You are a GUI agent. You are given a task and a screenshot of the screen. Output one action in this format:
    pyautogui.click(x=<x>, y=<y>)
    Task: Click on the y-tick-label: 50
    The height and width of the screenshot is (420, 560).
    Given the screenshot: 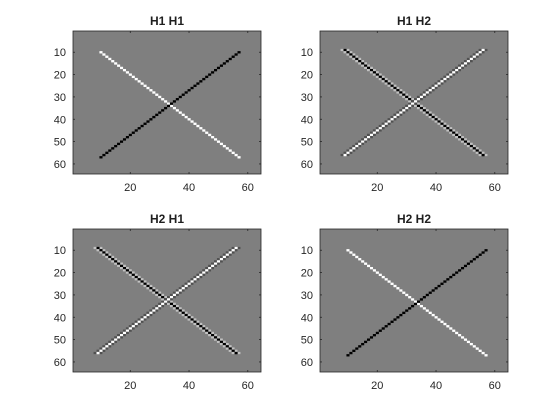 What is the action you would take?
    pyautogui.click(x=60, y=341)
    